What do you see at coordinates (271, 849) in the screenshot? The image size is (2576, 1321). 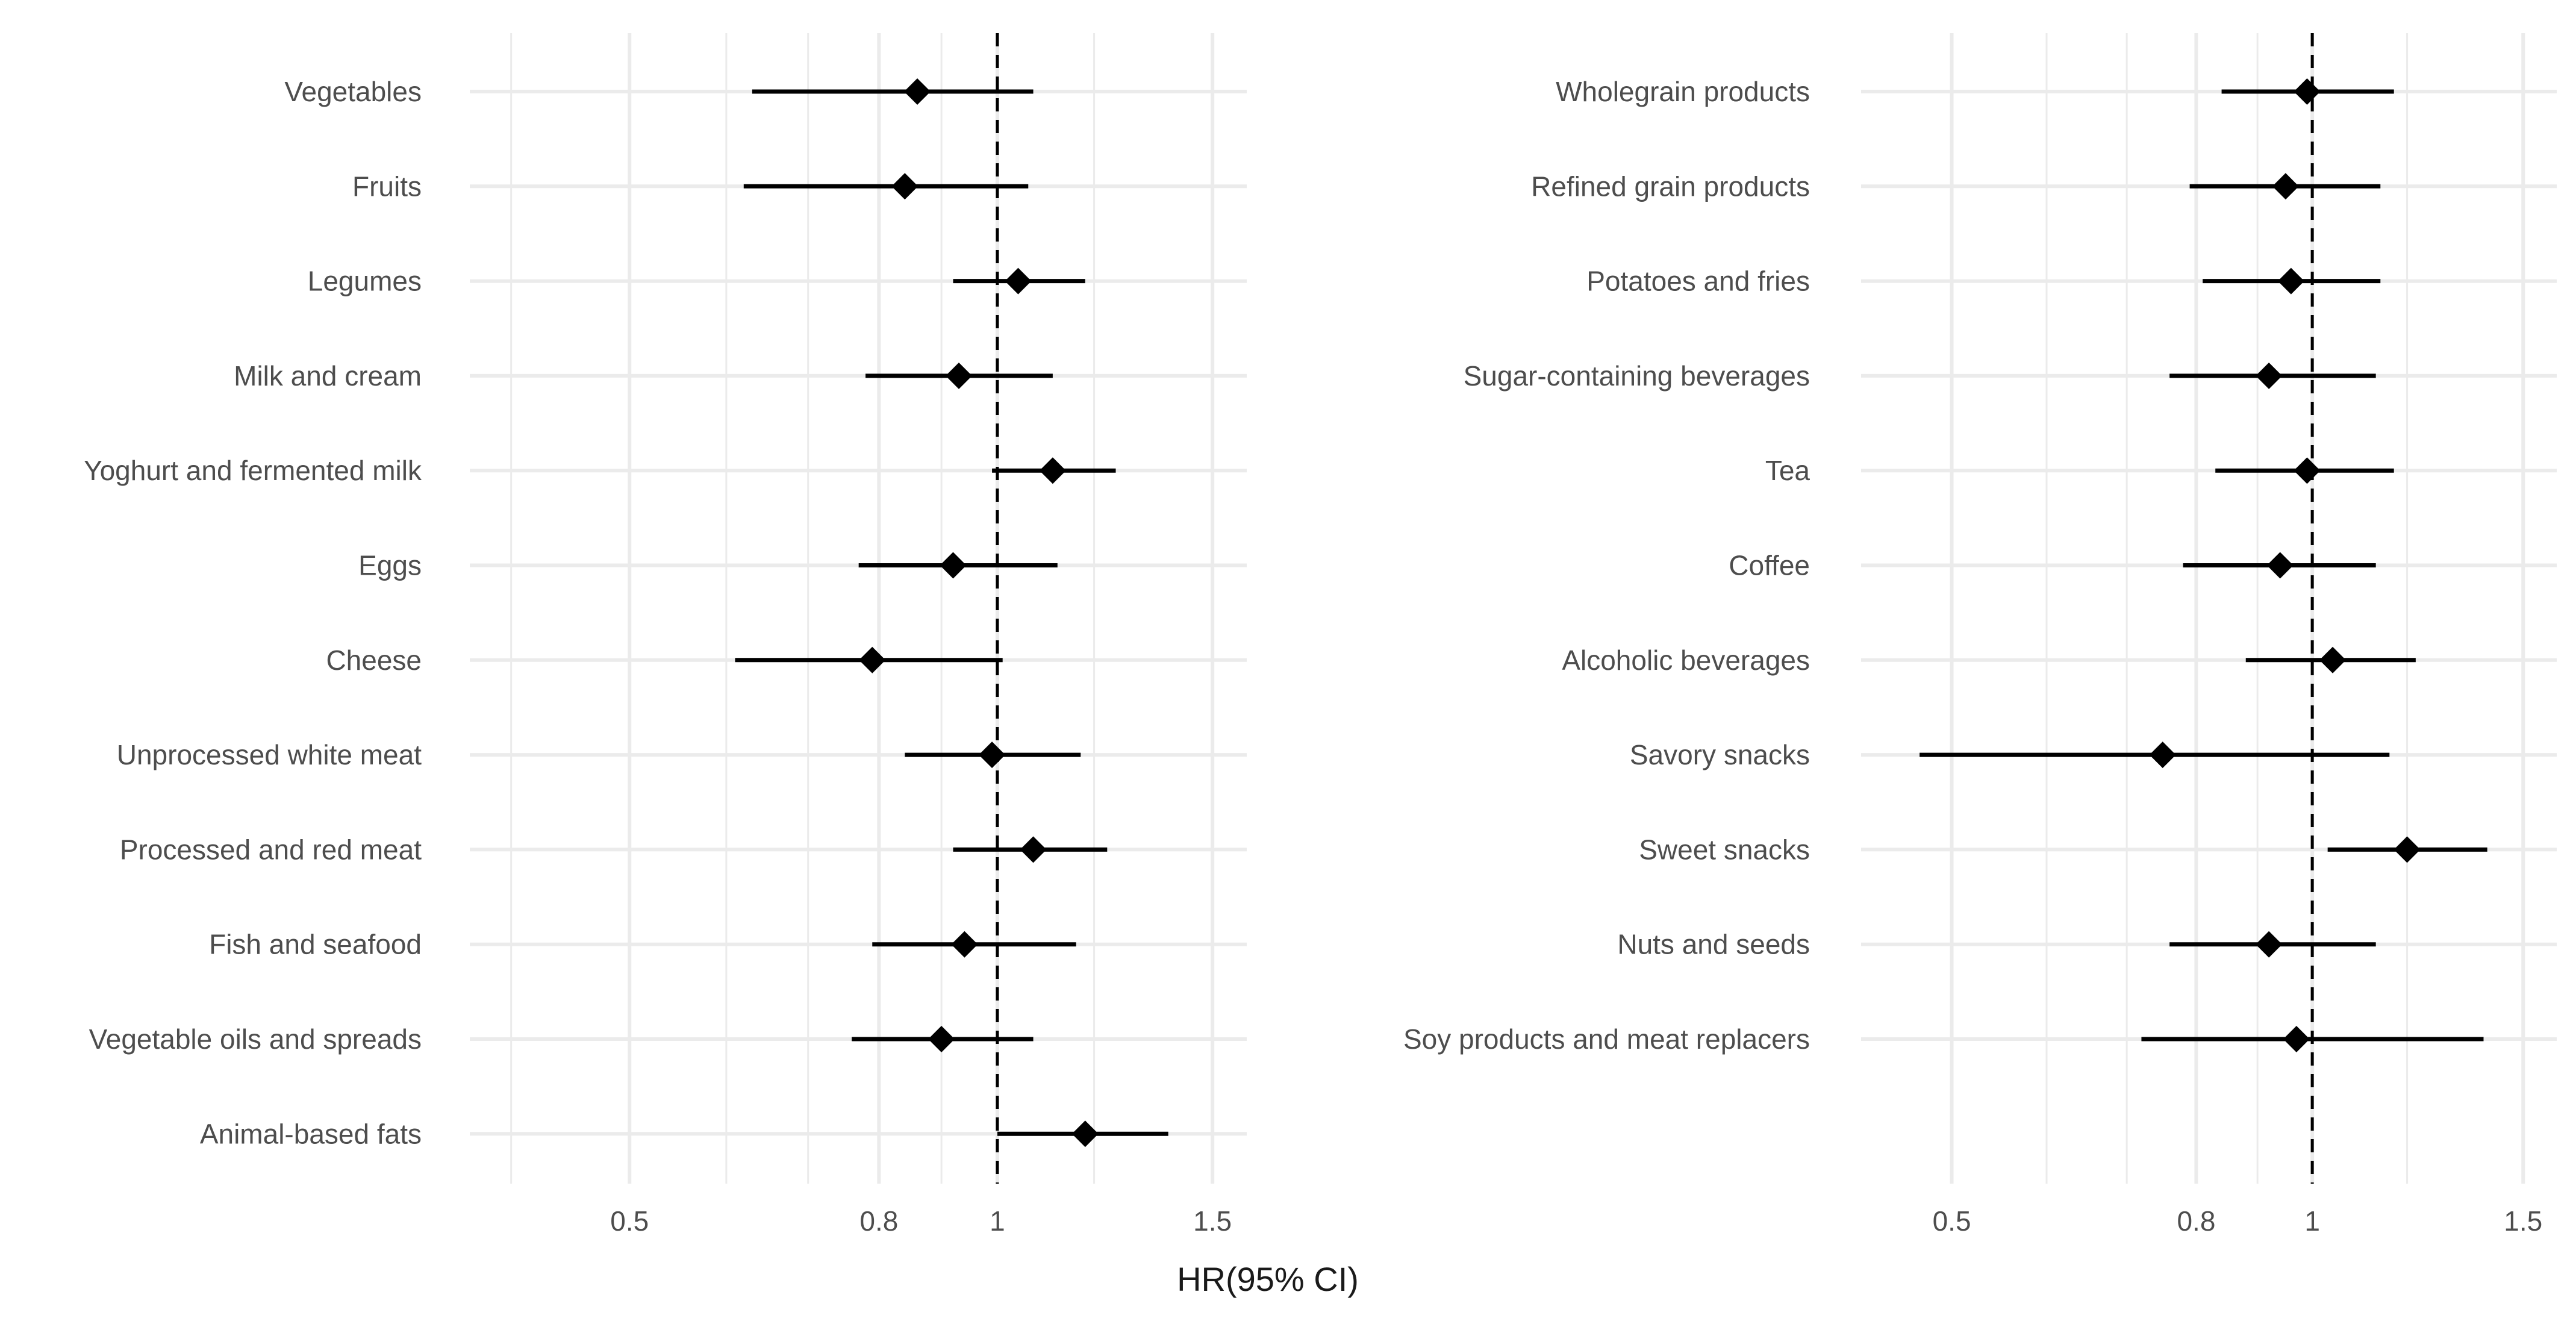 I see `category-label: Processed and red meat` at bounding box center [271, 849].